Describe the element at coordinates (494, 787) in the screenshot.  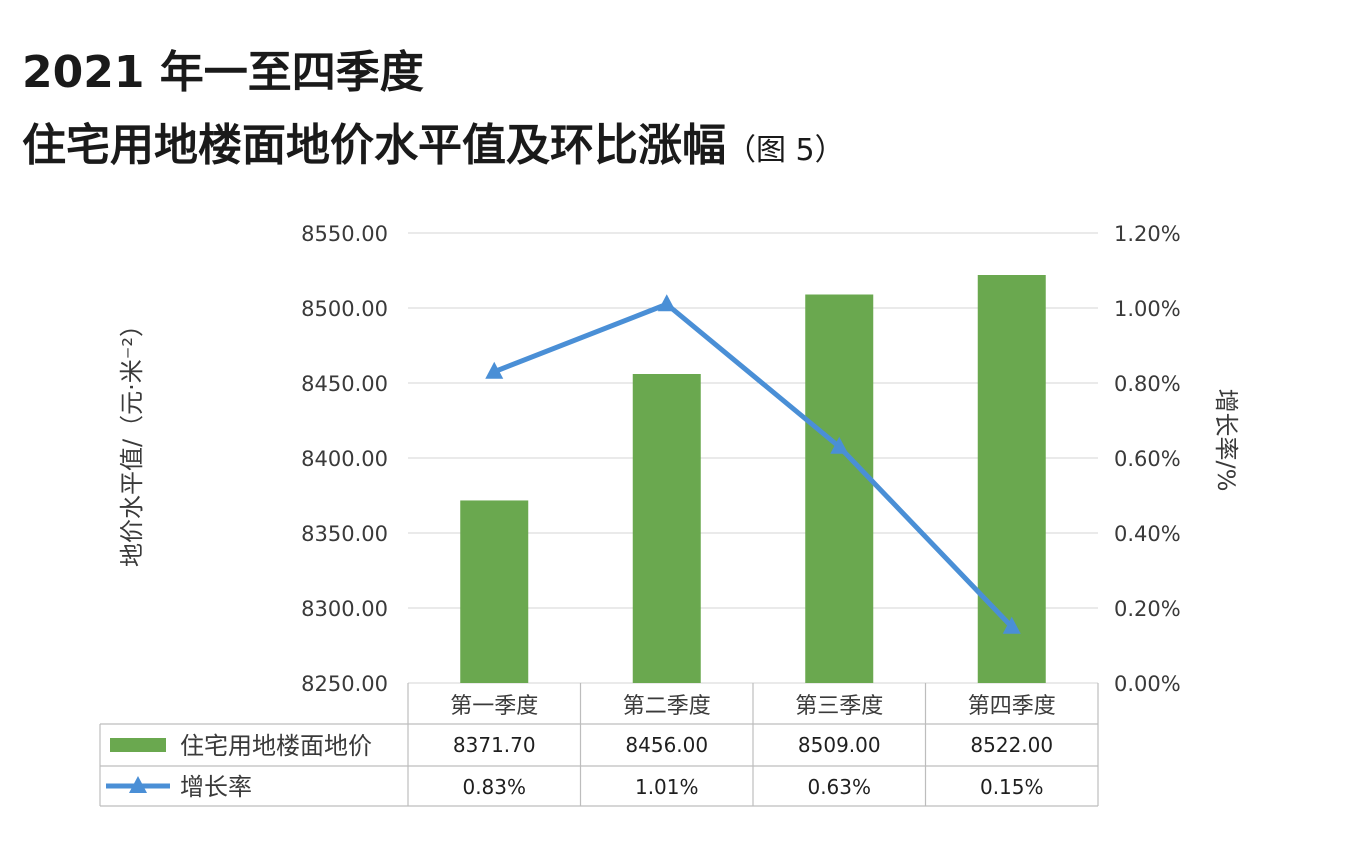
I see `growth-rate-label: 0.83%` at that location.